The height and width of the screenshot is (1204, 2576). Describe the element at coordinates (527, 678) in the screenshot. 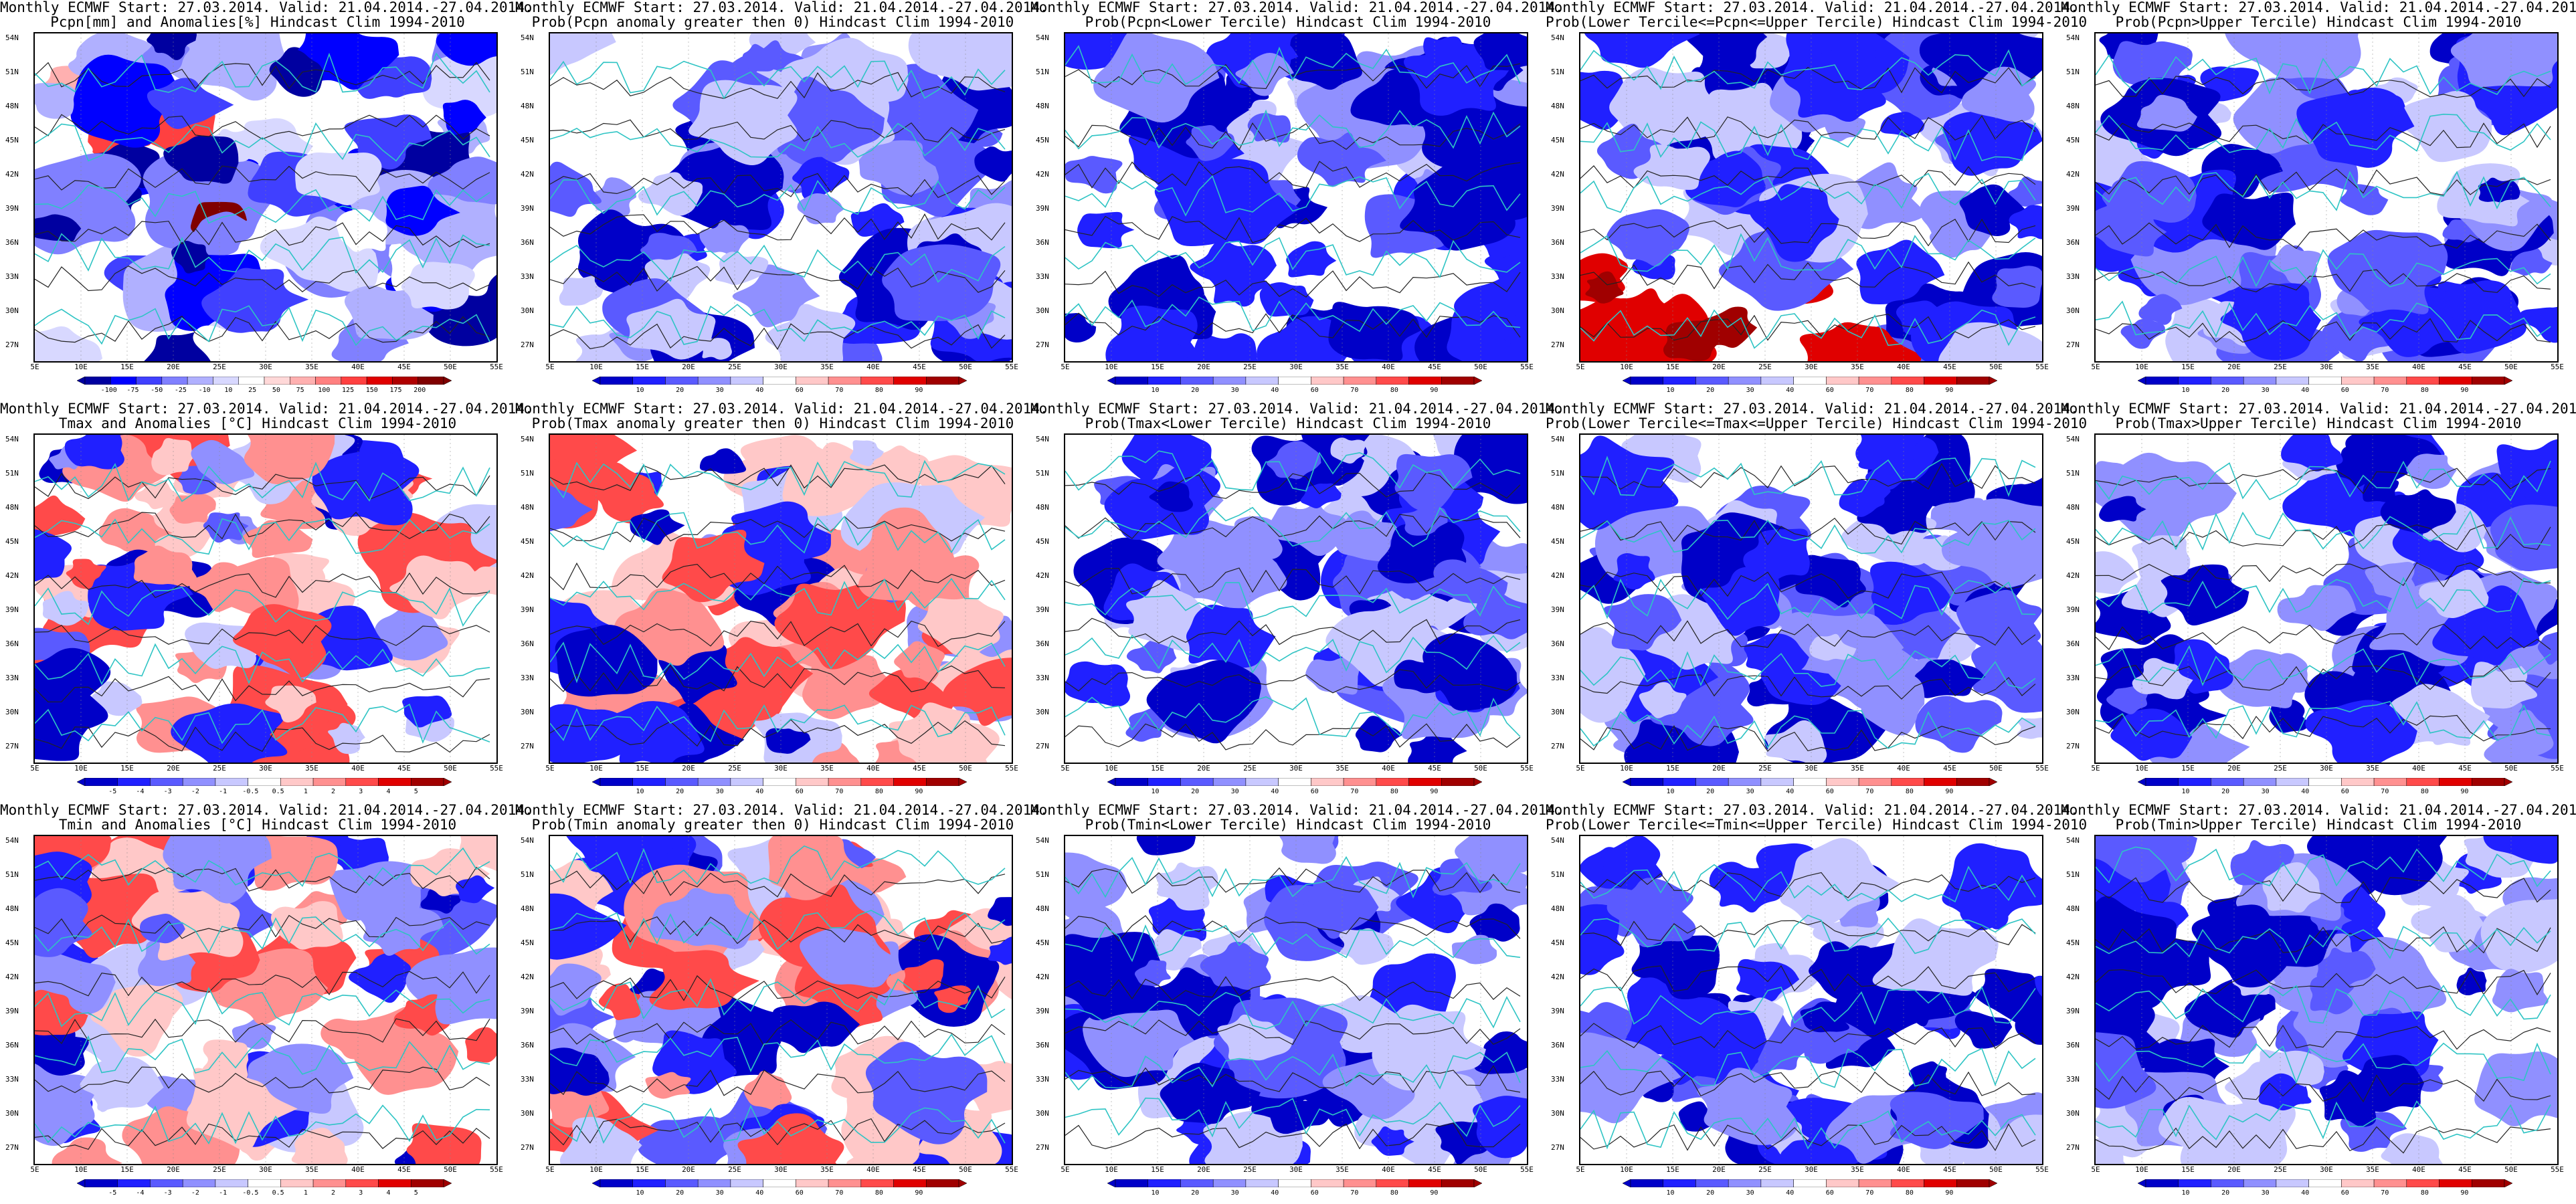

I see `latitude-label: 33N` at that location.